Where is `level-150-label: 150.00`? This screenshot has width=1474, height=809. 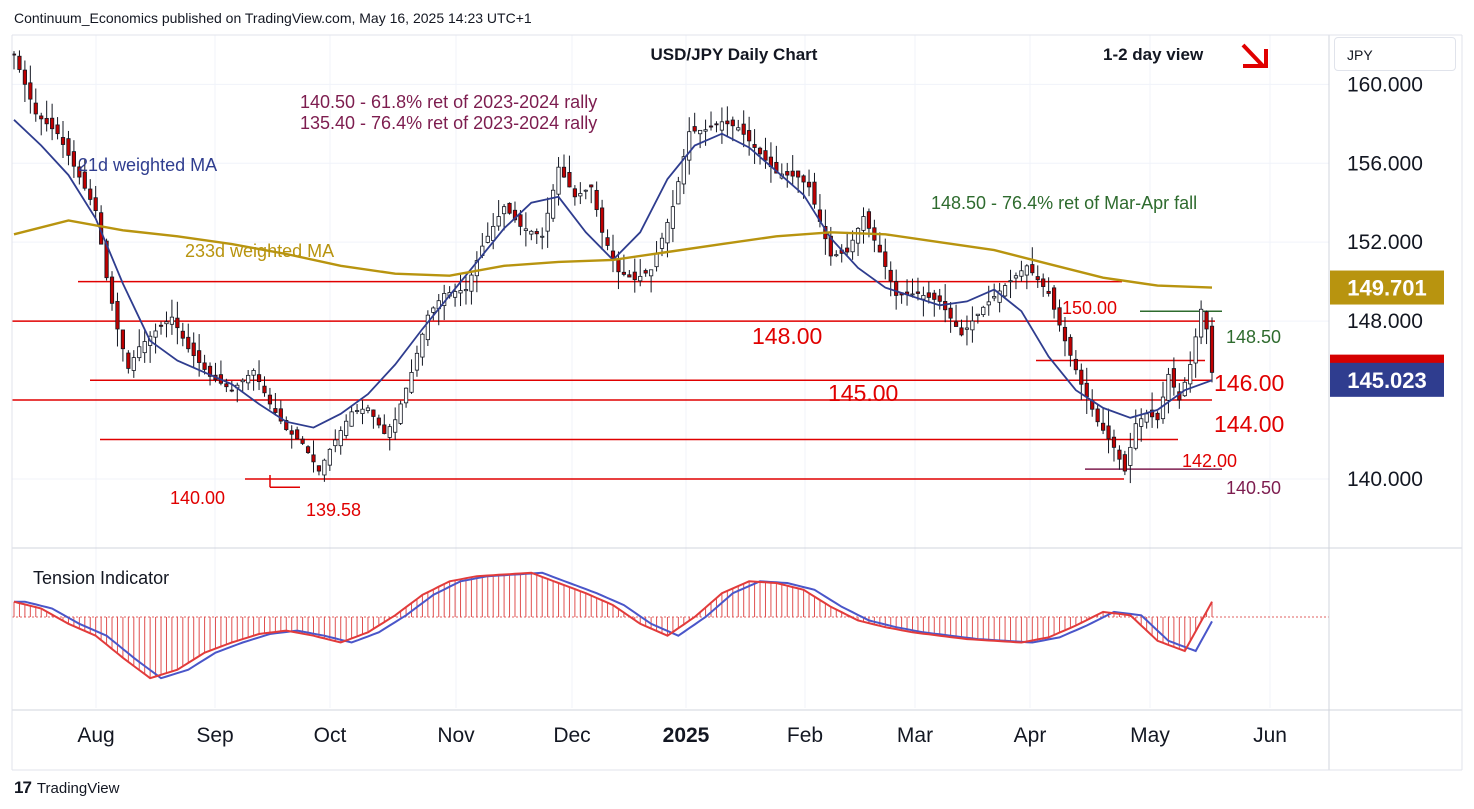
level-150-label: 150.00 is located at coordinates (1089, 308).